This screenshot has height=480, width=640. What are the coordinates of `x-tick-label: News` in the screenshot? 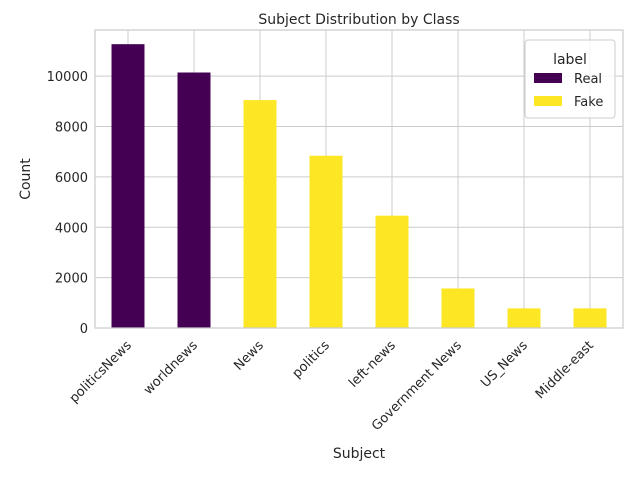 It's located at (249, 356).